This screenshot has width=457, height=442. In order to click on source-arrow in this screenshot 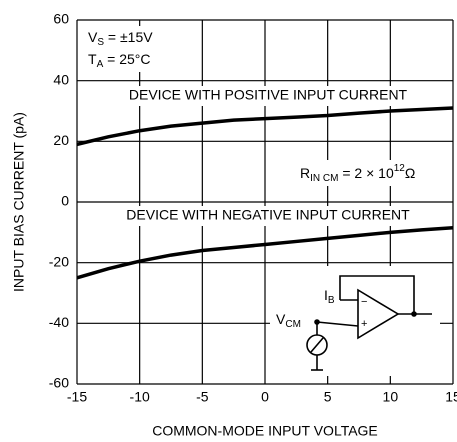, I will do `click(317, 345)`.